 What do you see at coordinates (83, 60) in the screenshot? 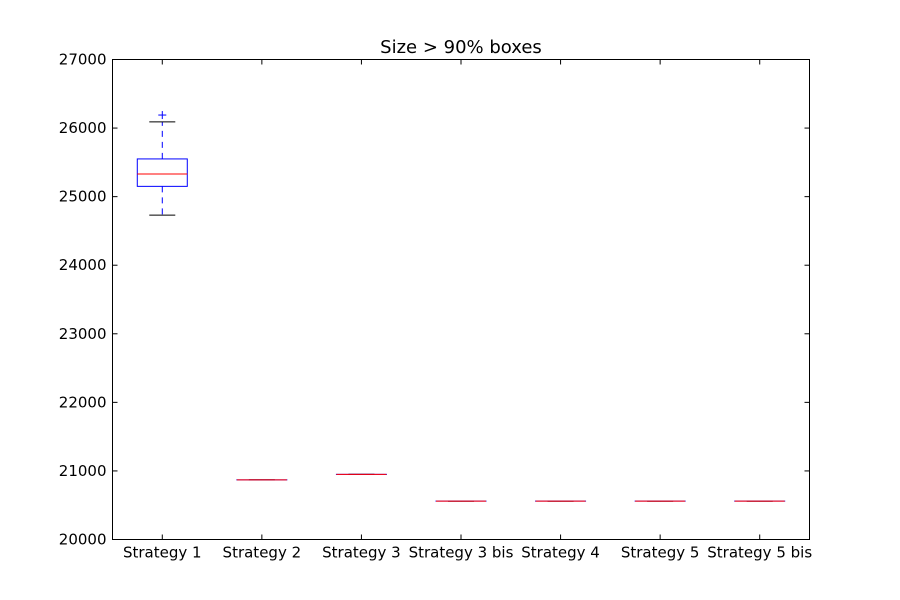
I see `y-tick-label: 27000` at bounding box center [83, 60].